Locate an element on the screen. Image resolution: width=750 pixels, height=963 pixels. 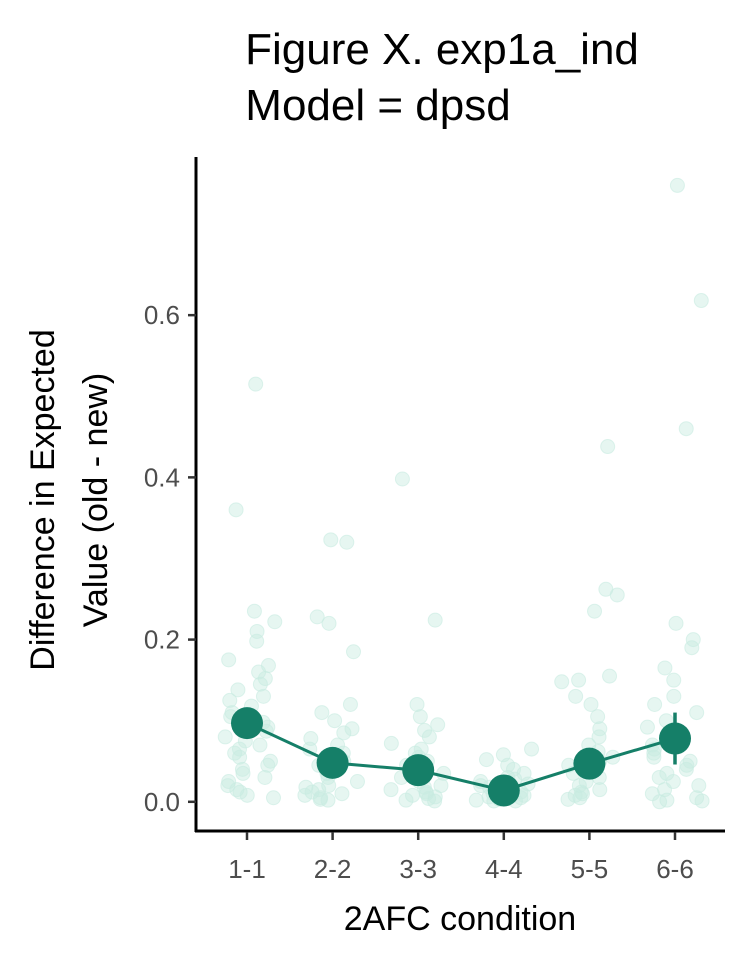
x-tick-label: 4-4 is located at coordinates (504, 869).